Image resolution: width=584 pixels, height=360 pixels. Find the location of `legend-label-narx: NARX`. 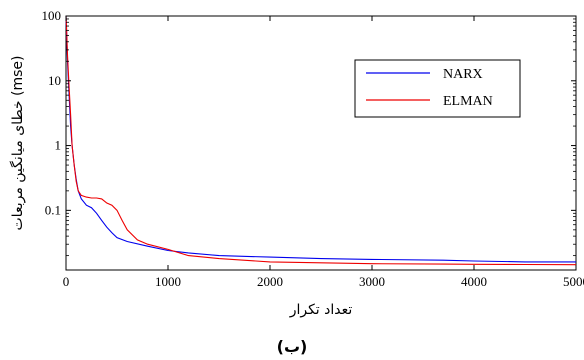

legend-label-narx: NARX is located at coordinates (463, 74).